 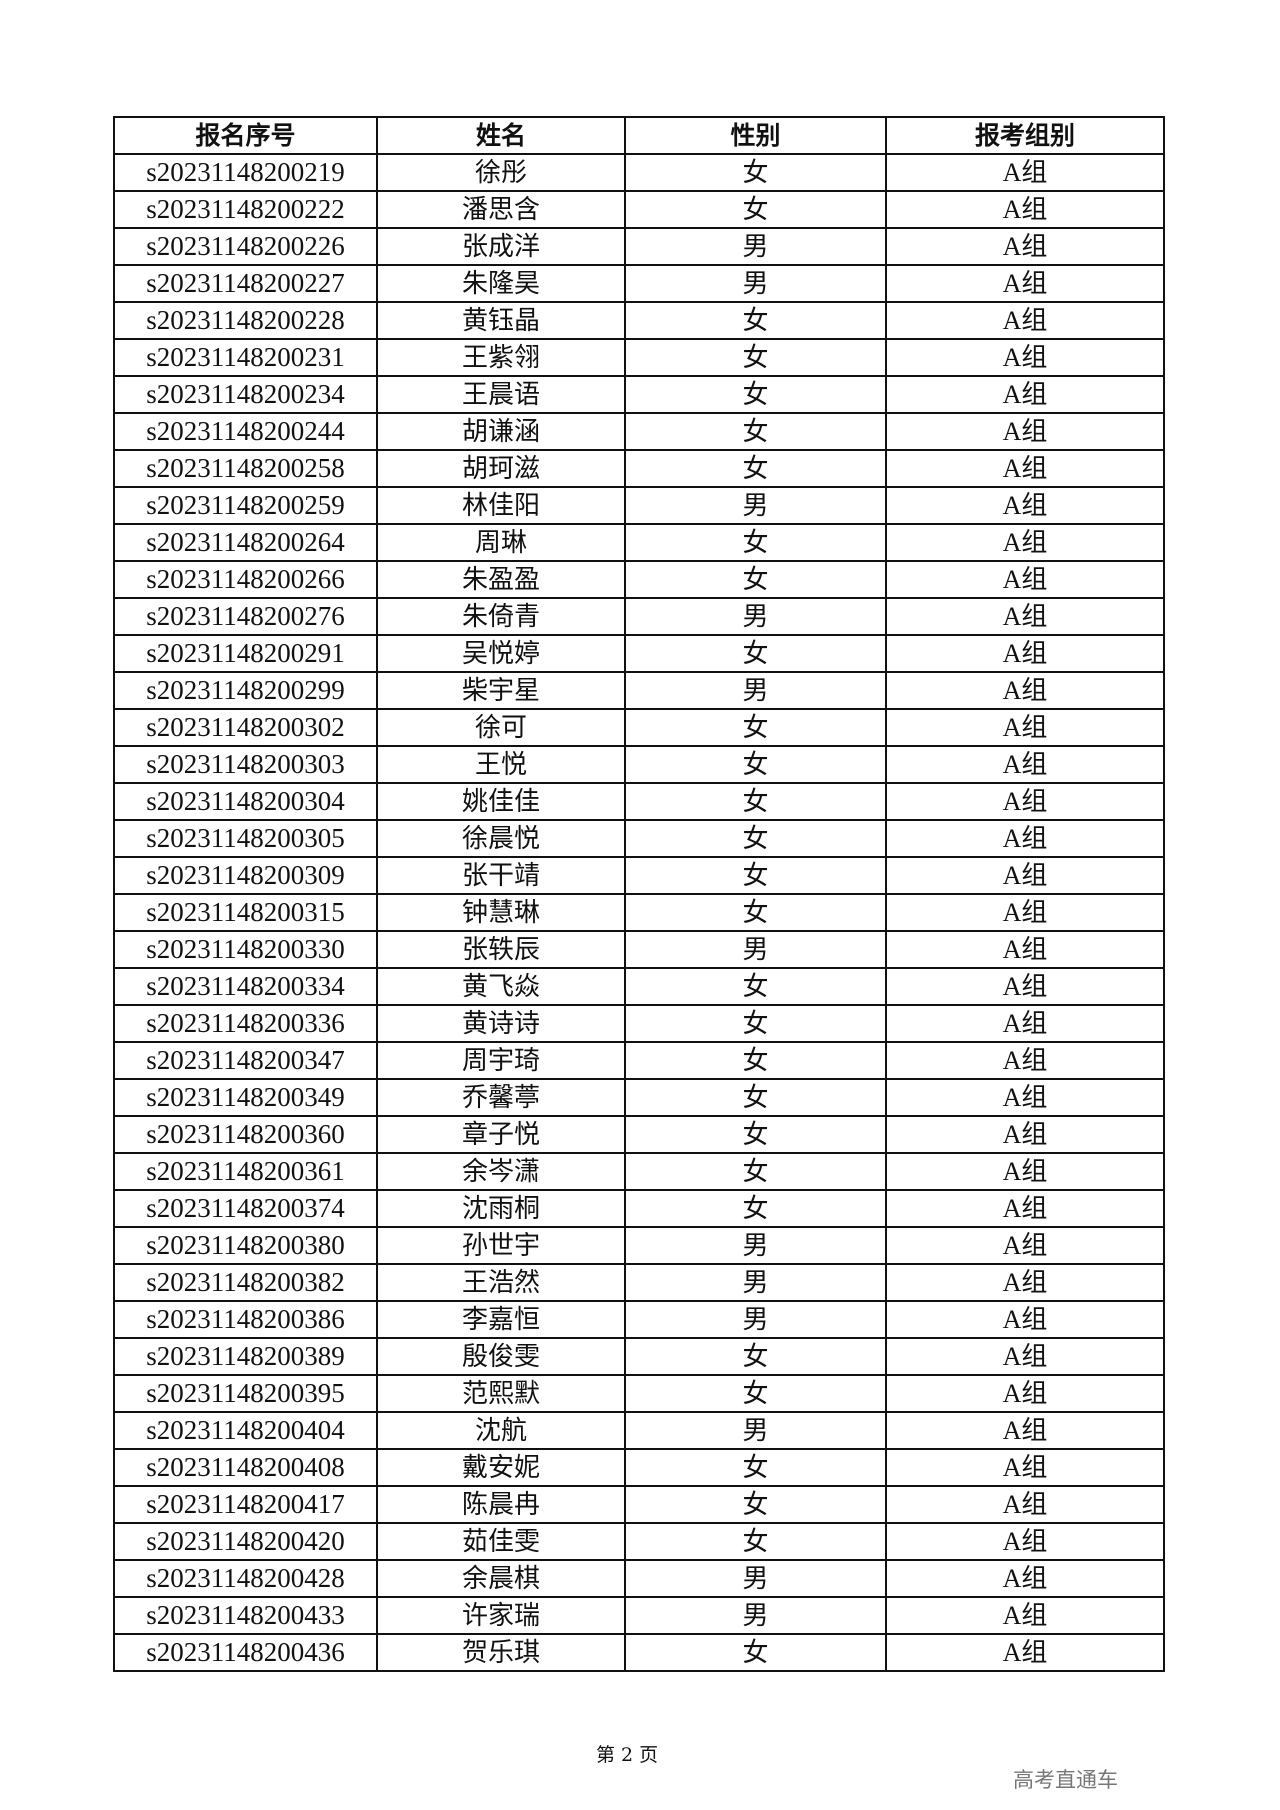 What do you see at coordinates (501, 801) in the screenshot?
I see `cell-name: 姚佳佳` at bounding box center [501, 801].